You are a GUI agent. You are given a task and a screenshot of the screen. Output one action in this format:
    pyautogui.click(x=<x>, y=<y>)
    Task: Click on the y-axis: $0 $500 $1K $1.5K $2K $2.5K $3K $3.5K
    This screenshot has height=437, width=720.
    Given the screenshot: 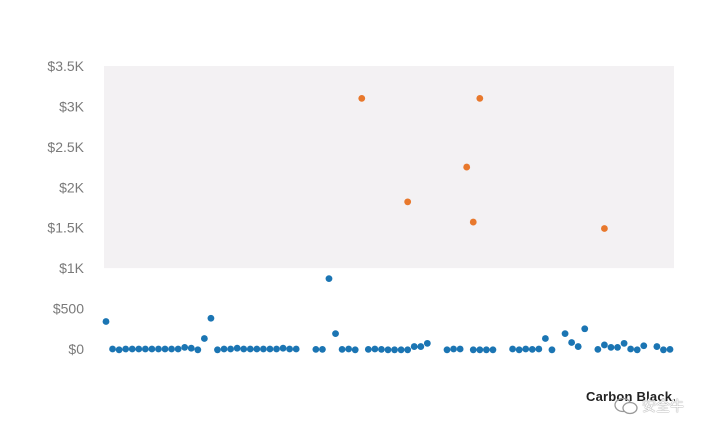 What is the action you would take?
    pyautogui.click(x=65, y=207)
    